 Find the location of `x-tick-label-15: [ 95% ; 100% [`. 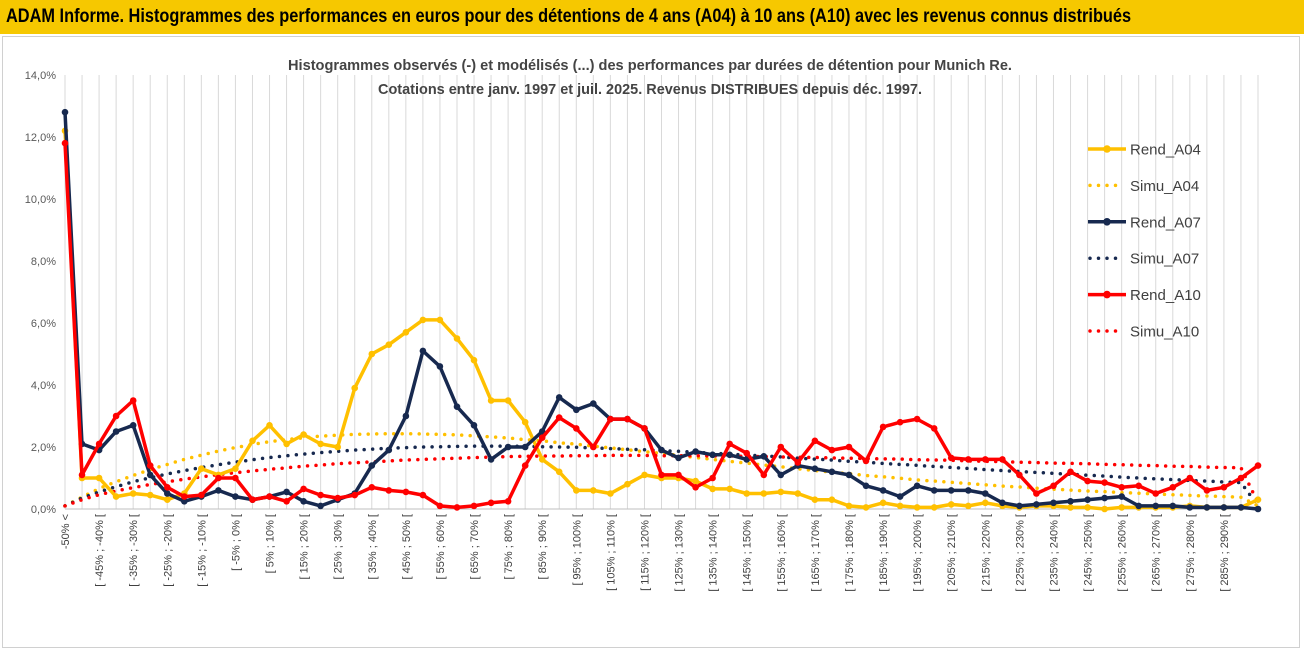

x-tick-label-15: [ 95% ; 100% [ is located at coordinates (577, 550).